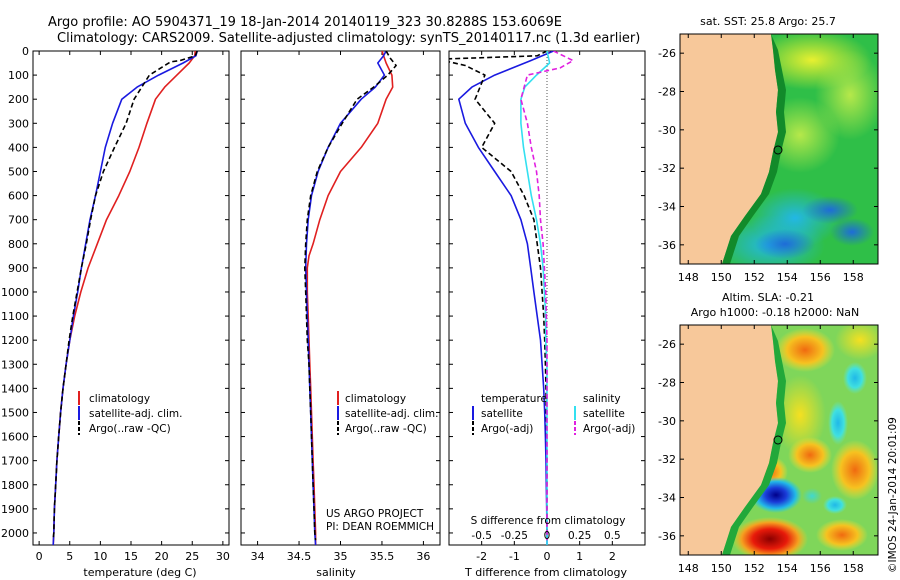 The width and height of the screenshot is (900, 580). I want to click on sst-map-frame, so click(779, 149).